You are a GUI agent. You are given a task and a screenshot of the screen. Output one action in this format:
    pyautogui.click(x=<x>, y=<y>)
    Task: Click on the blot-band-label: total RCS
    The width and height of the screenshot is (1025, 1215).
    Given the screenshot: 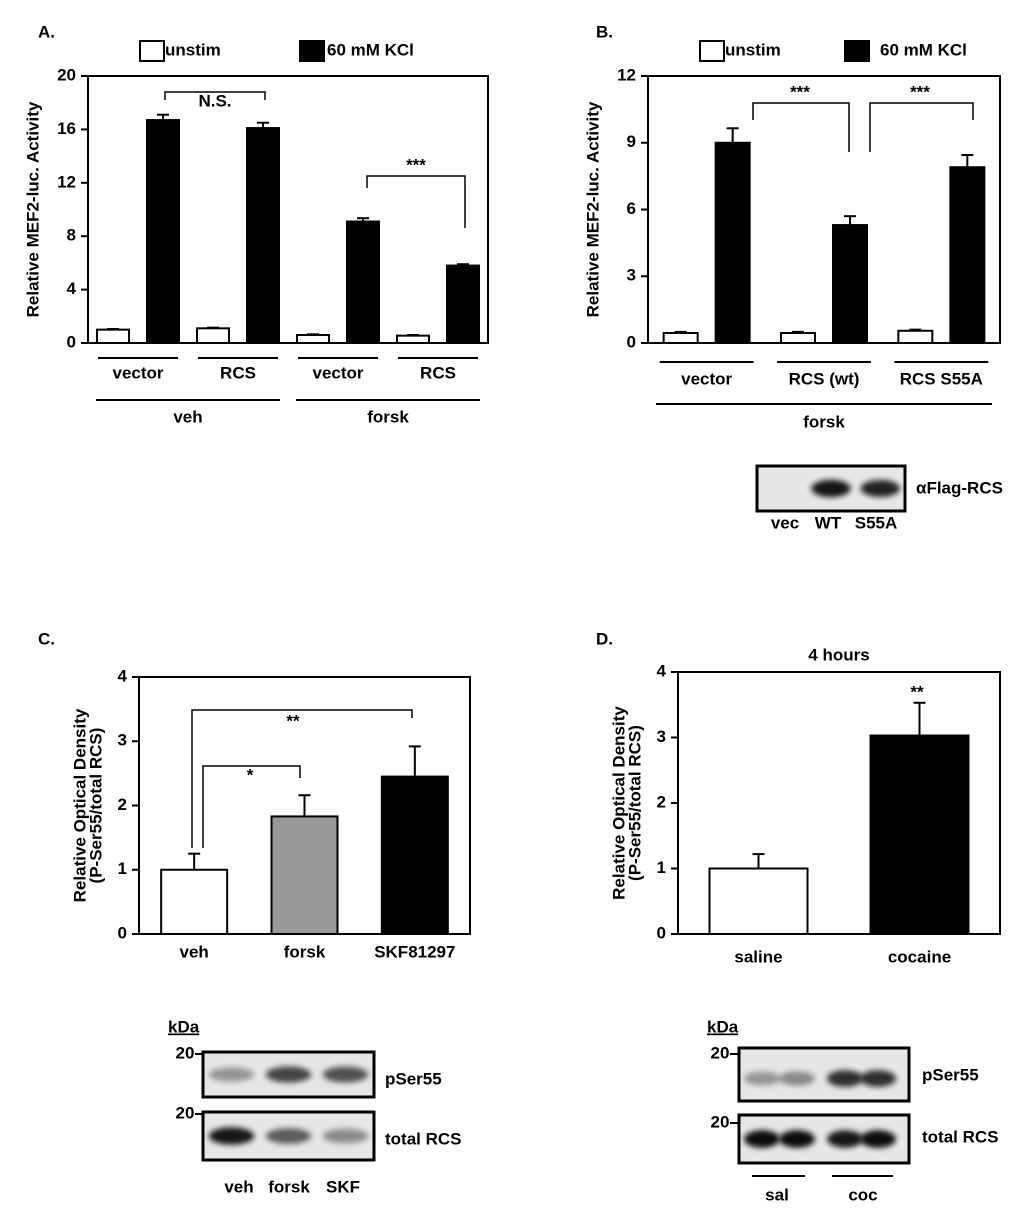 What is the action you would take?
    pyautogui.click(x=423, y=1138)
    